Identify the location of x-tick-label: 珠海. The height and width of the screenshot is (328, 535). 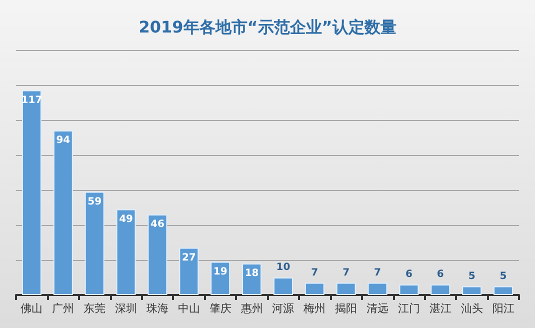
(157, 308).